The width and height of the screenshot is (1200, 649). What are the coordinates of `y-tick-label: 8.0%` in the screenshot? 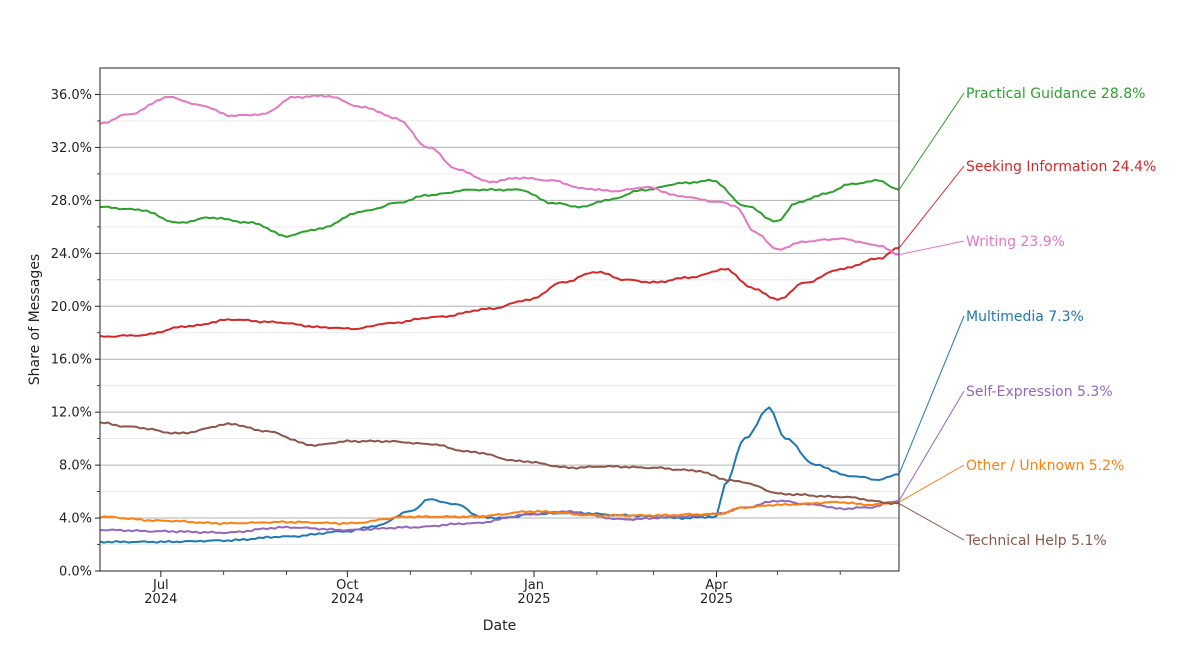 It's located at (75, 466).